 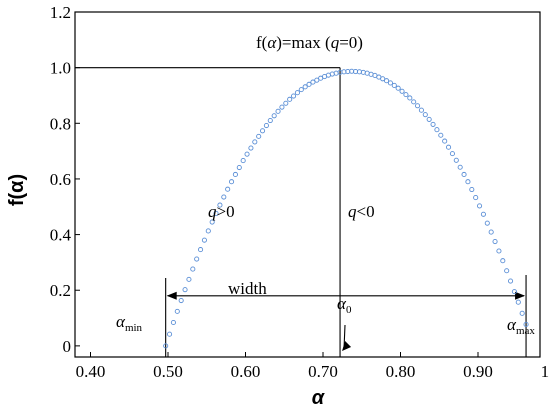 I want to click on x-axis-title: α, so click(x=319, y=398).